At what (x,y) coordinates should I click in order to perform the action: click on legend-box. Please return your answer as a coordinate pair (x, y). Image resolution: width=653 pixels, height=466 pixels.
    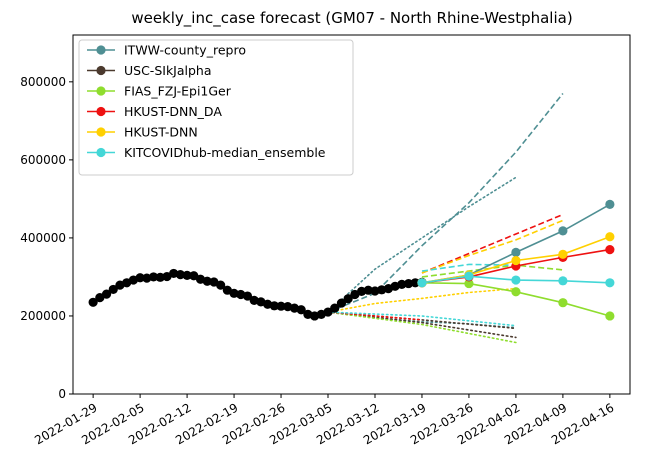
    Looking at the image, I should click on (216, 107).